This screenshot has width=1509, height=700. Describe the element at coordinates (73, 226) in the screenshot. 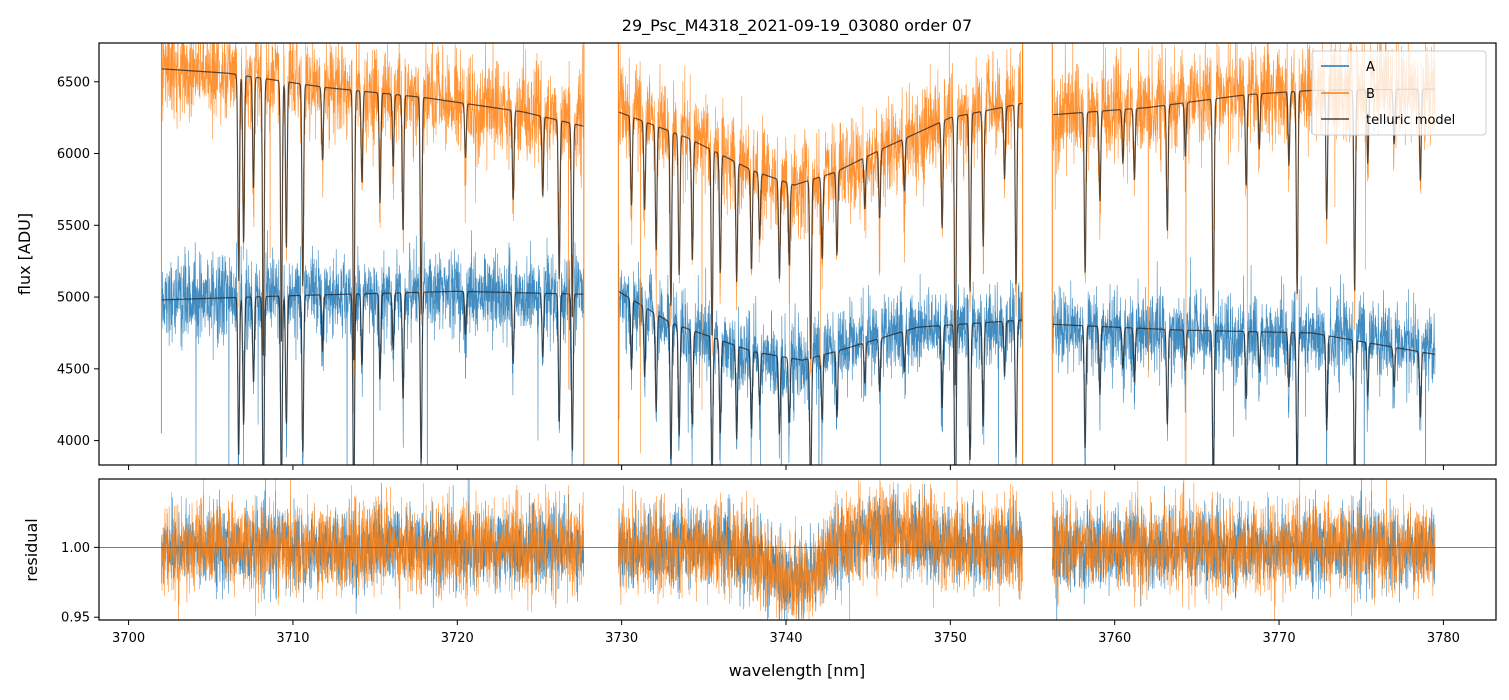

I see `flux-y-tick-label-3: 5500` at that location.